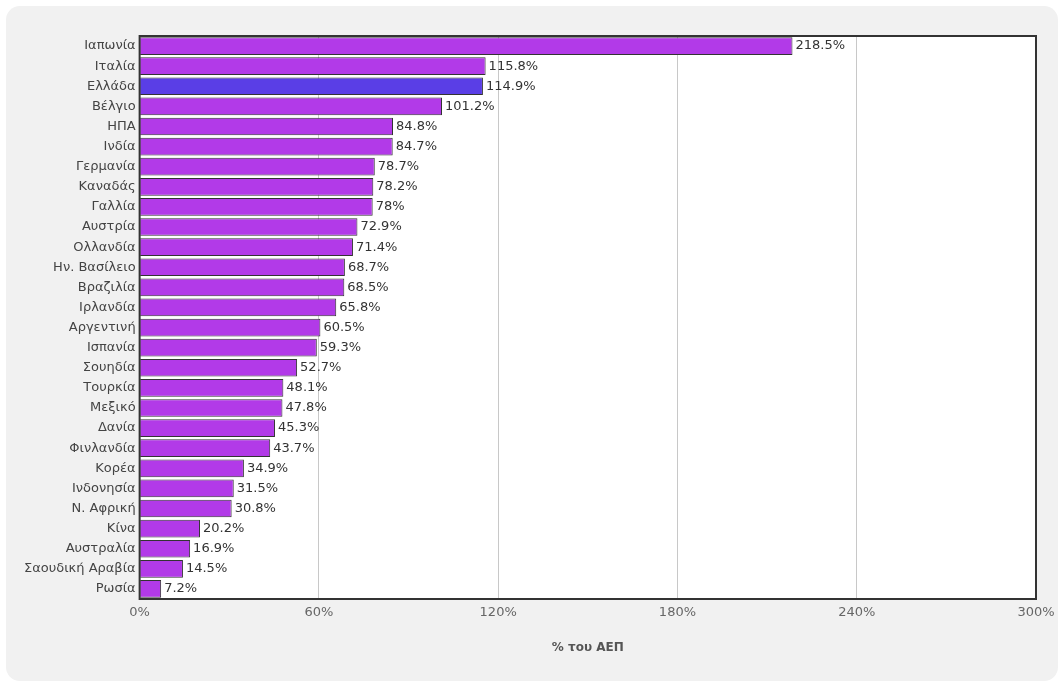 The image size is (1064, 687). What do you see at coordinates (470, 105) in the screenshot?
I see `data-label: 101.2%` at bounding box center [470, 105].